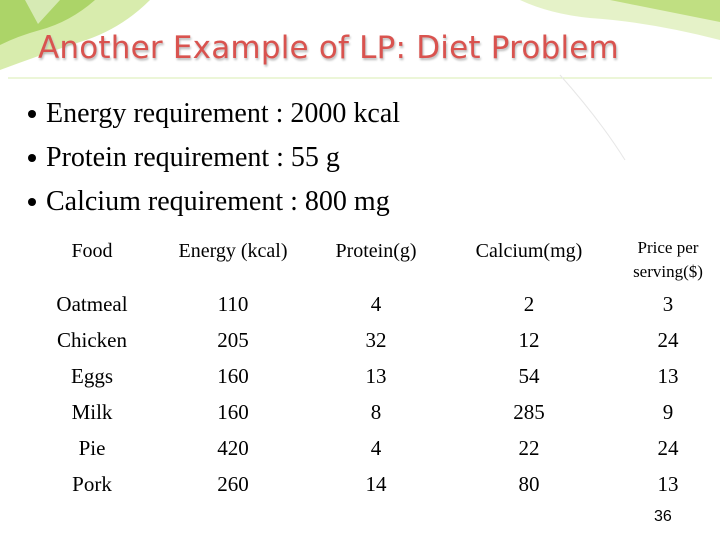  Describe the element at coordinates (223, 113) in the screenshot. I see `bullet-text: Energy requirement : 2000 kcal` at that location.